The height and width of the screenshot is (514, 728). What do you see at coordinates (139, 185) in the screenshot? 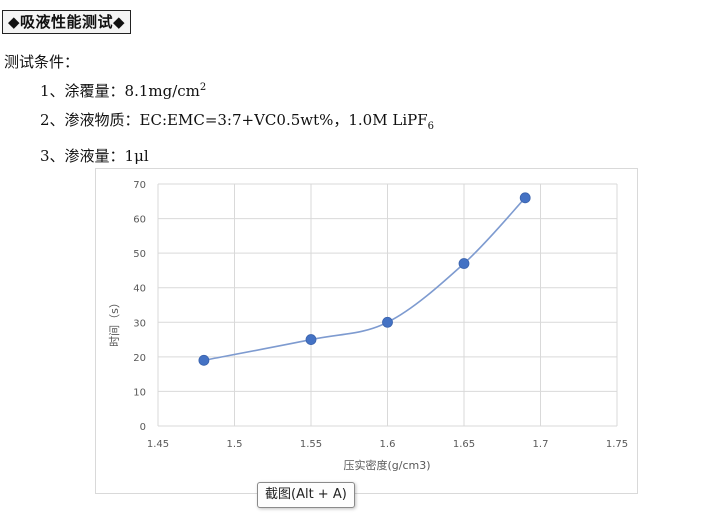
I see `y-tick-label: 70` at bounding box center [139, 185].